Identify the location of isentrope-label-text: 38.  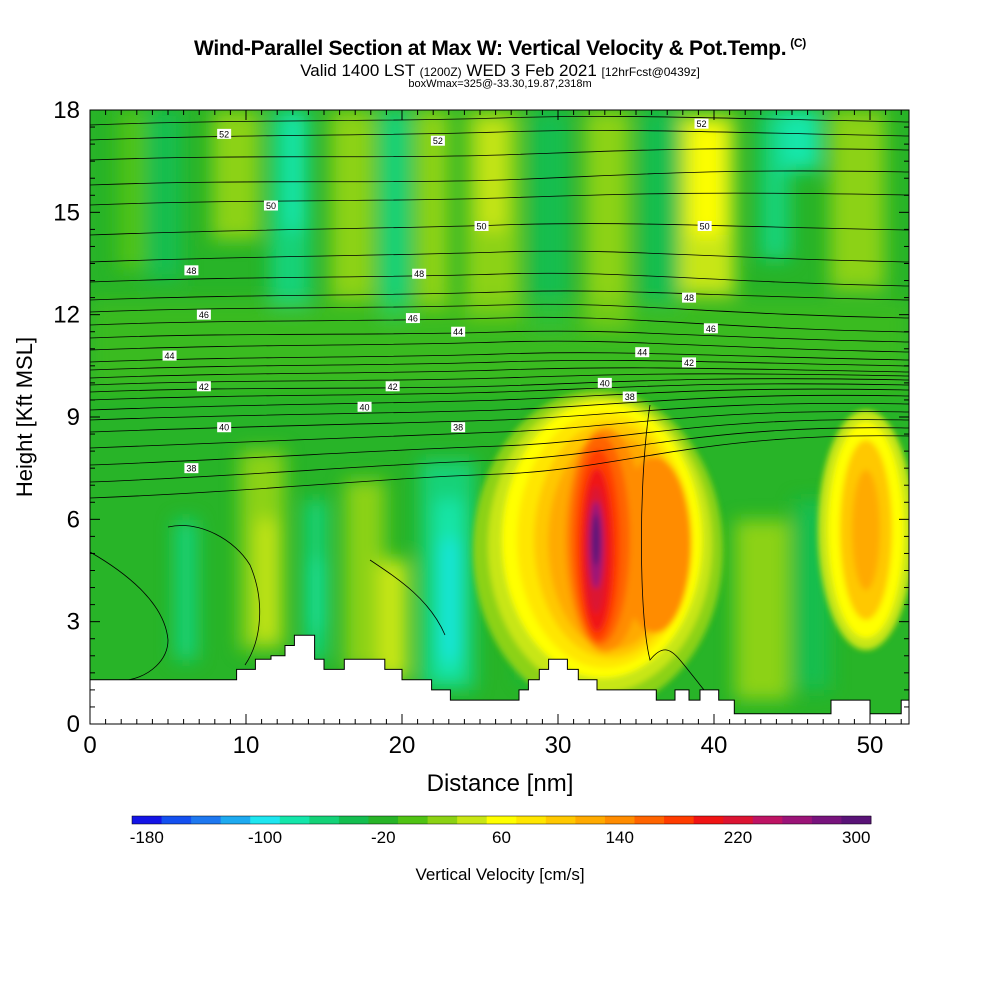
(191, 469).